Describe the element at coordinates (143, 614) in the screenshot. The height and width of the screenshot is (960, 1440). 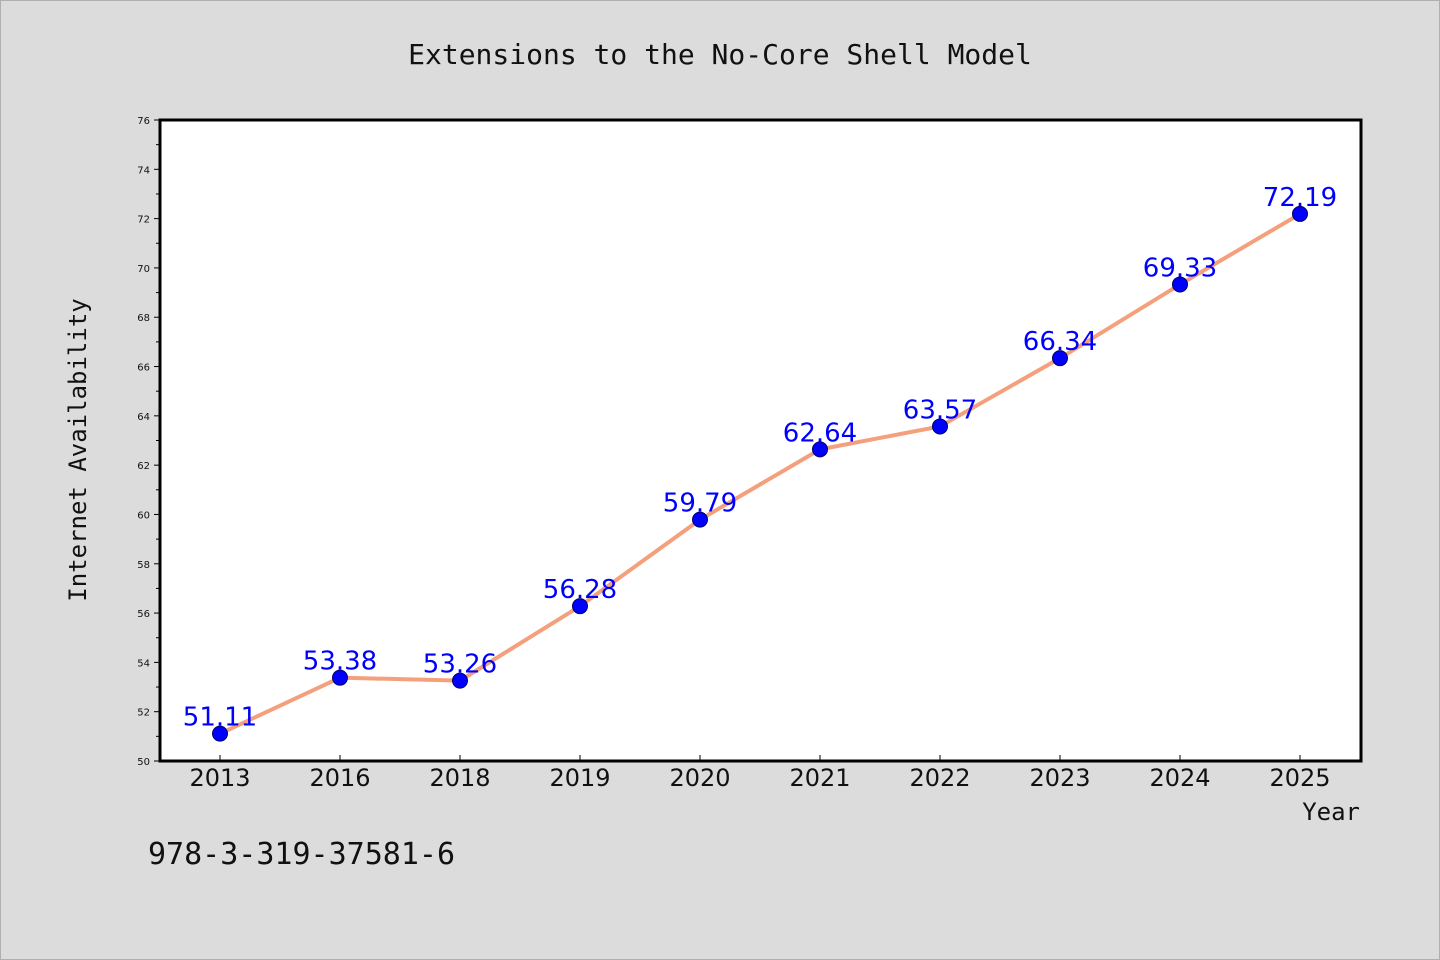
I see `y-tick-label: 56` at that location.